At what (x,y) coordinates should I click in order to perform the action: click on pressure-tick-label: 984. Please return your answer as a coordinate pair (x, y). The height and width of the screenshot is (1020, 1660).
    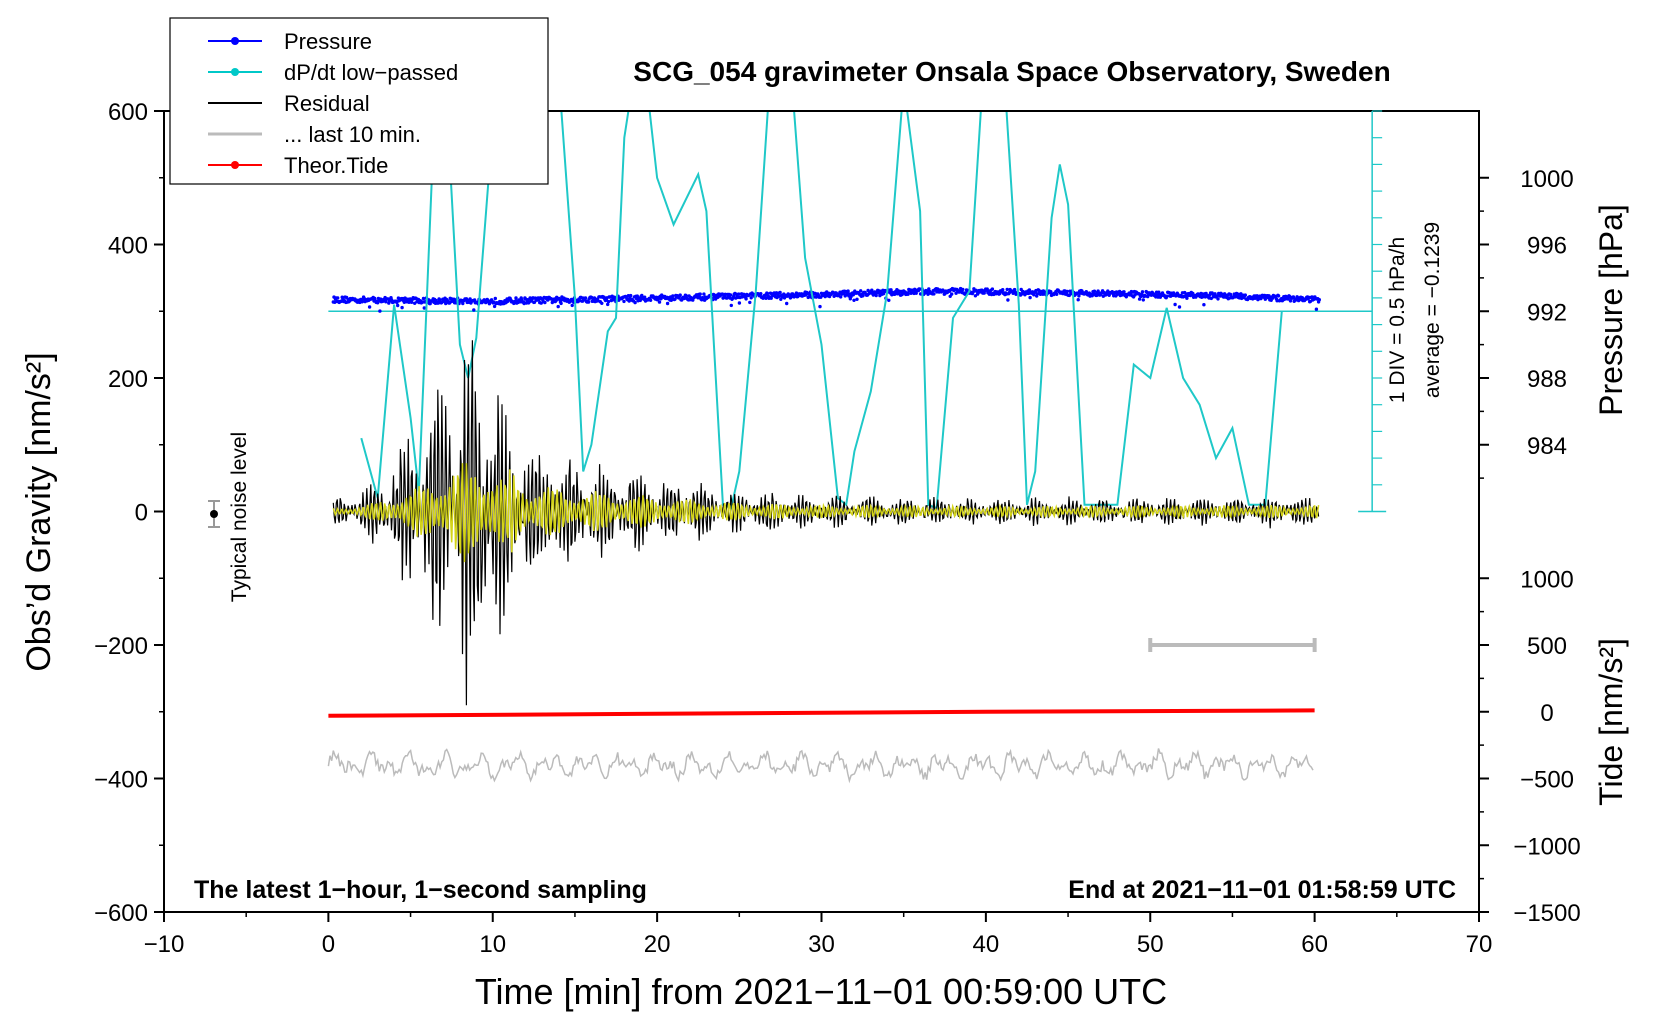
    Looking at the image, I should click on (1547, 446).